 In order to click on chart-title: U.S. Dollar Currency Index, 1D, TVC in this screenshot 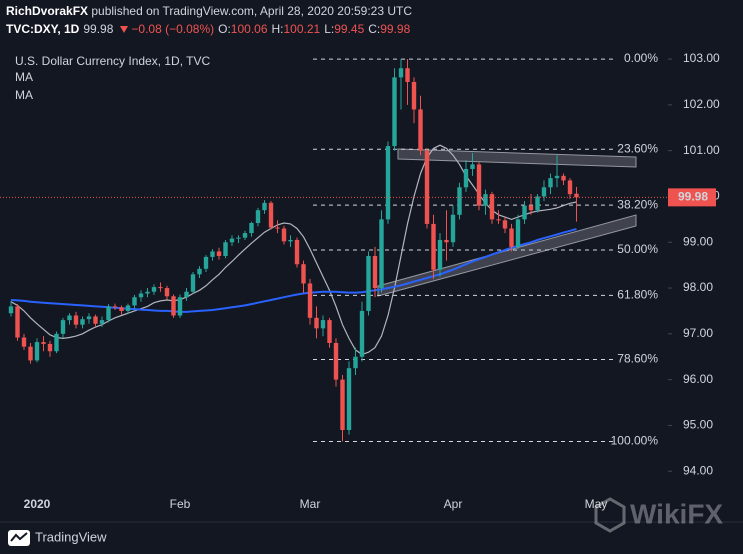, I will do `click(113, 61)`.